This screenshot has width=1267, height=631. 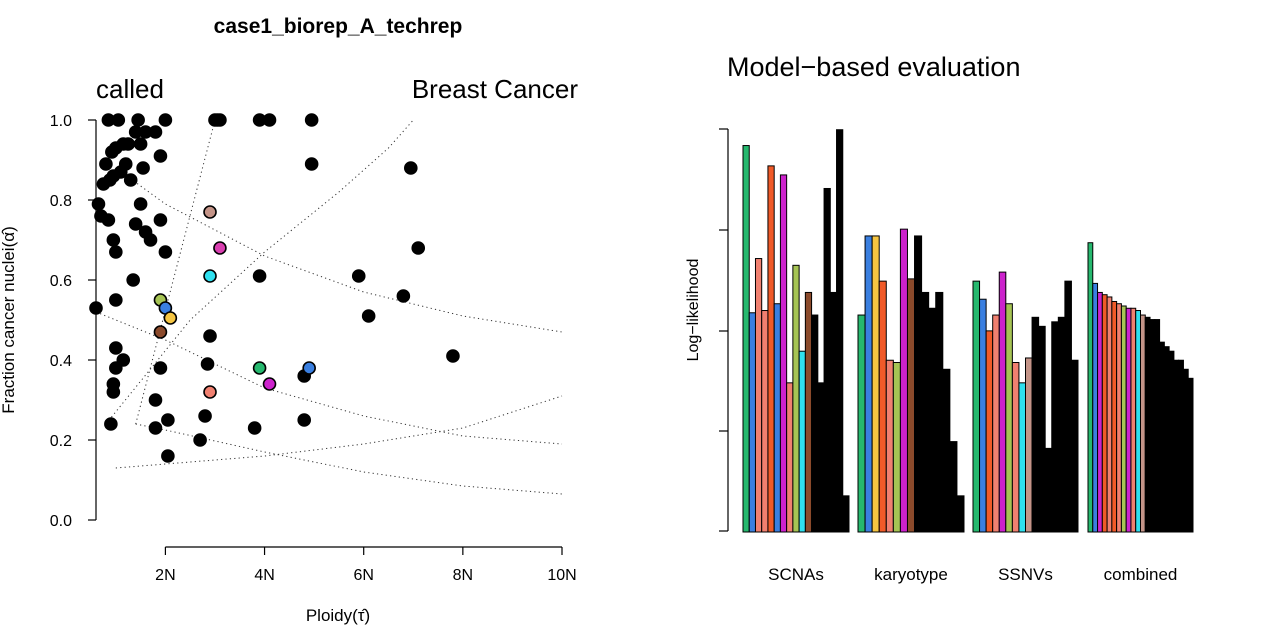 I want to click on bar-group-label: SCNAs, so click(x=796, y=574).